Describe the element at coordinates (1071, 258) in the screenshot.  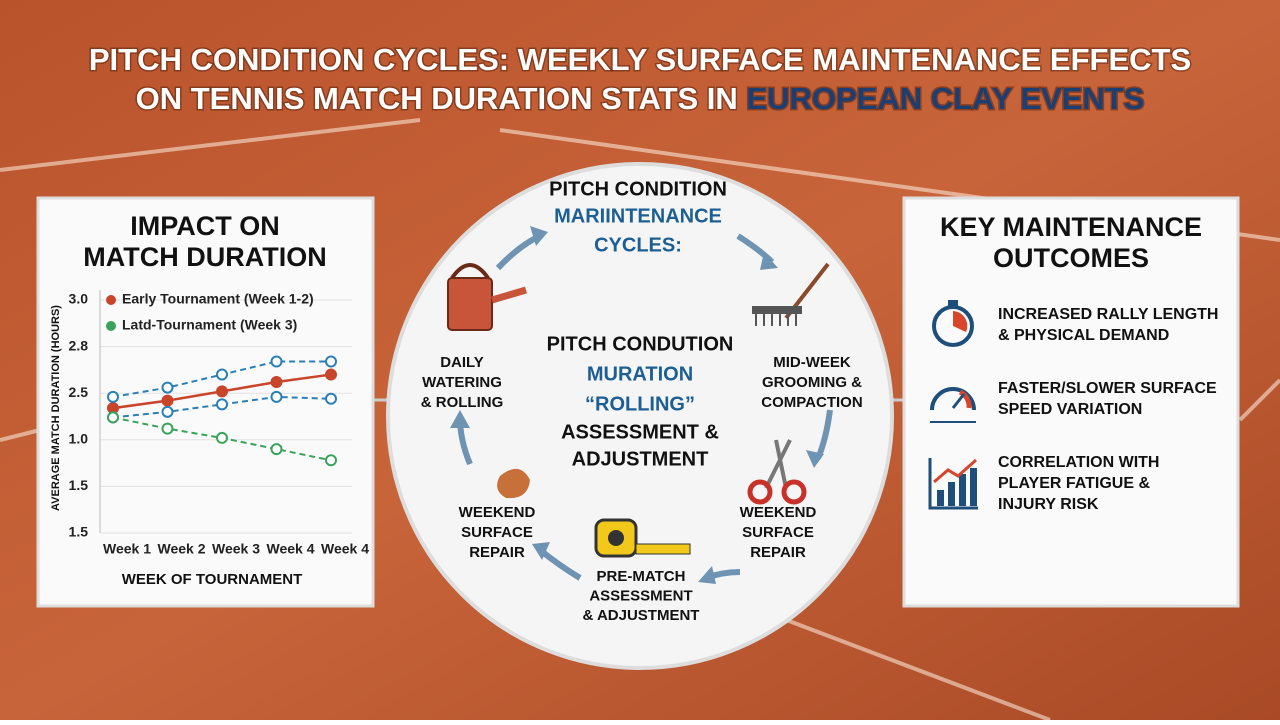
I see `panel-title: OUTCOMES` at that location.